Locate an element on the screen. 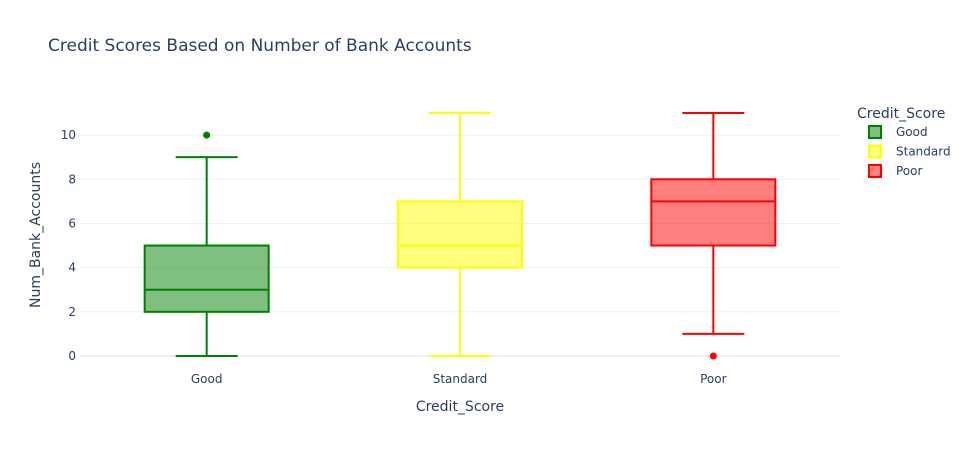  legend-item-good: Good is located at coordinates (898, 132).